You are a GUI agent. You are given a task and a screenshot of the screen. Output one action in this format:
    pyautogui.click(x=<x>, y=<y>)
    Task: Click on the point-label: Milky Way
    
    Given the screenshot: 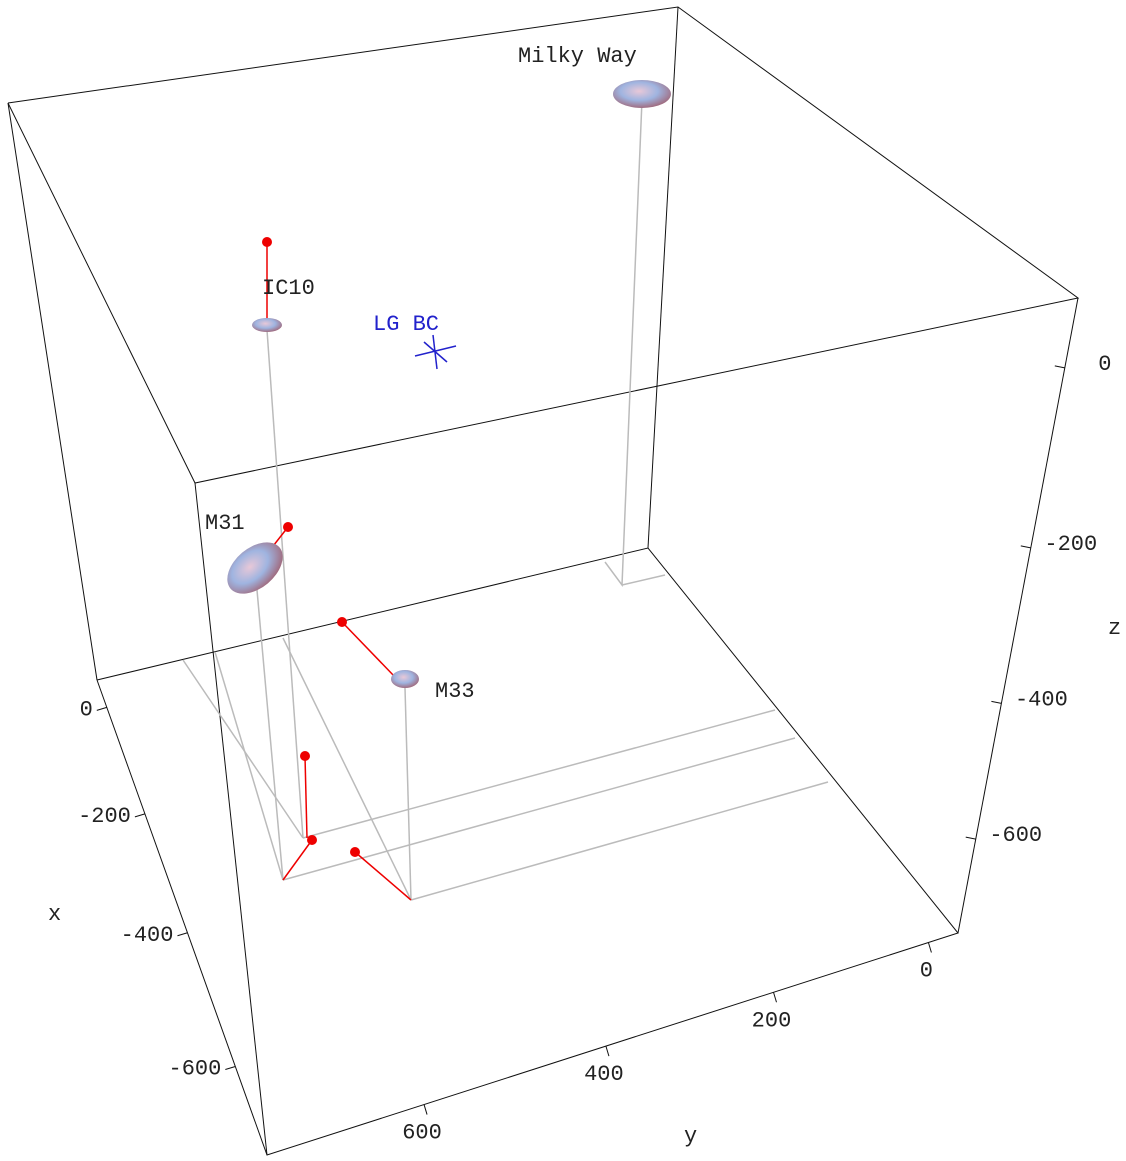 What is the action you would take?
    pyautogui.click(x=577, y=56)
    